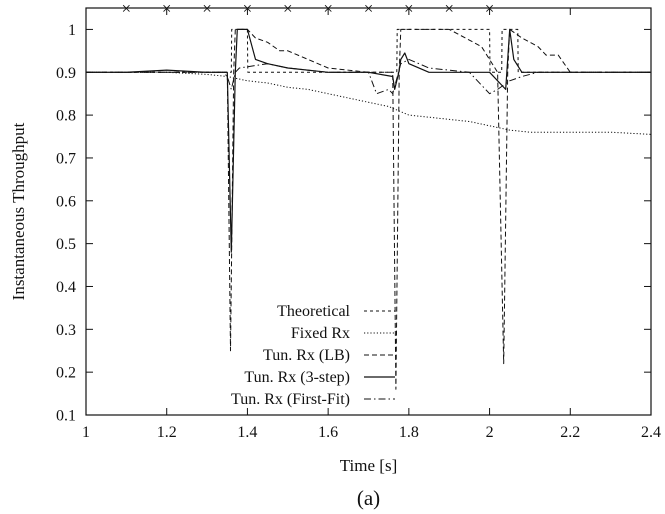 Image resolution: width=665 pixels, height=514 pixels. What do you see at coordinates (313, 311) in the screenshot?
I see `legend-label: Theoretical` at bounding box center [313, 311].